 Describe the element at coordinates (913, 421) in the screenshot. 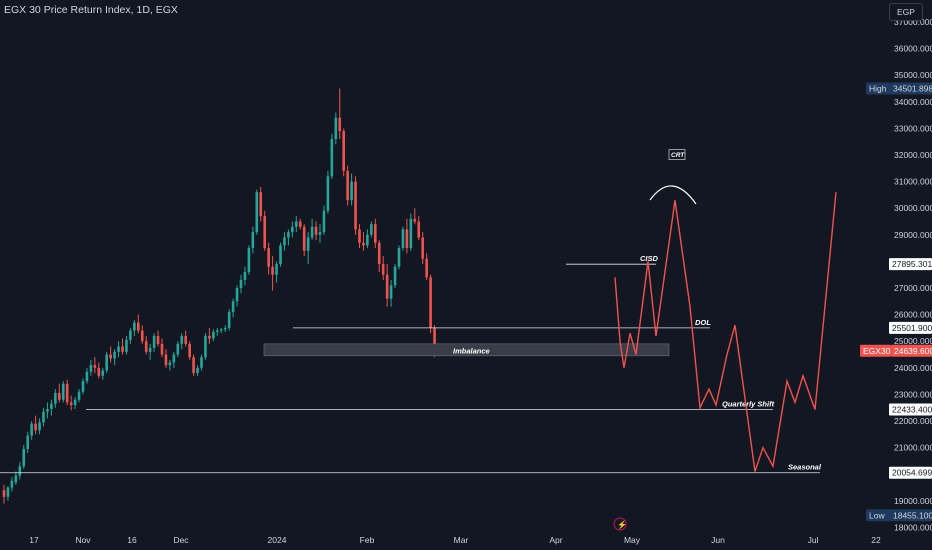

I see `y-tick-label: 22000.000` at that location.